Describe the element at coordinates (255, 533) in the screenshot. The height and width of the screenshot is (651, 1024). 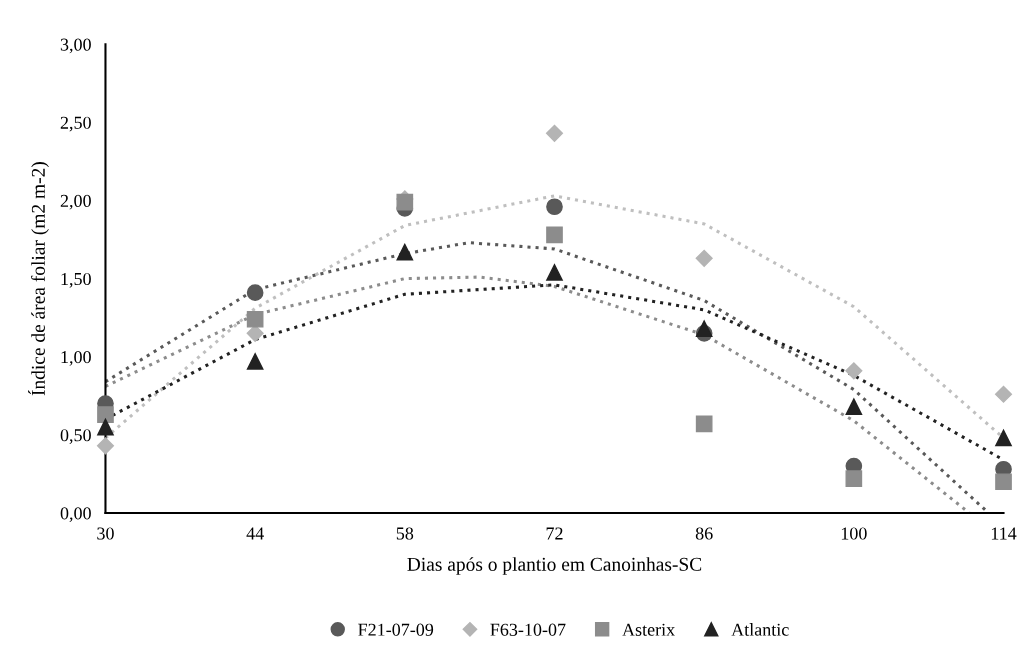
I see `x-tick-label: 44` at that location.